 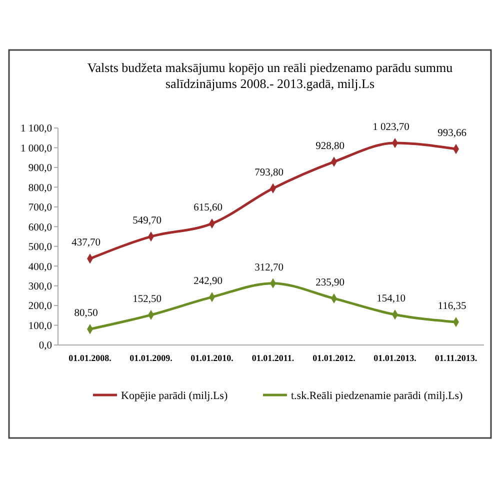 What do you see at coordinates (391, 299) in the screenshot?
I see `data-label: 154,10` at bounding box center [391, 299].